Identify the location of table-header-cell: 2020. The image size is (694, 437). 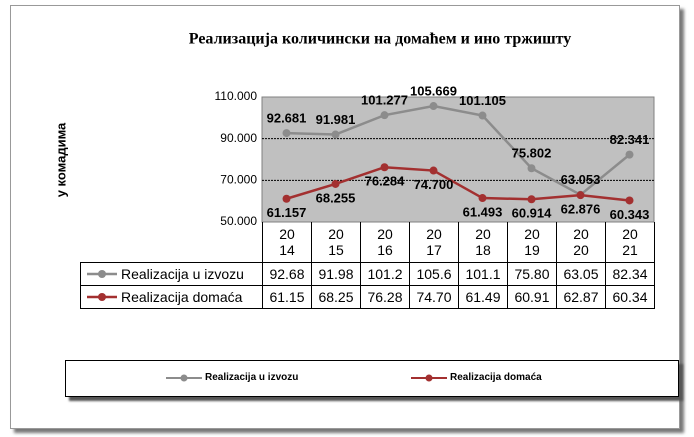
(581, 242).